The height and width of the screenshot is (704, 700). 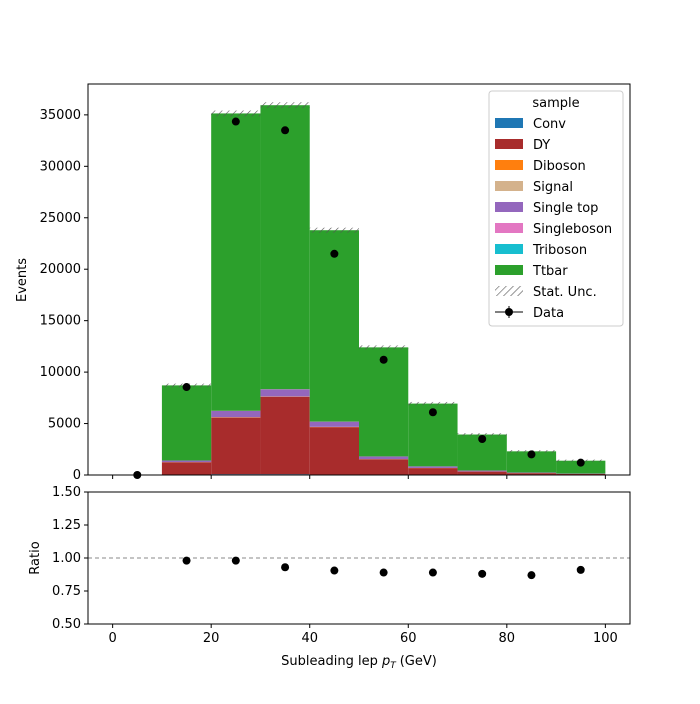 What do you see at coordinates (362, 635) in the screenshot?
I see `ratio-x-ticks: 0 20 40 60 80 100` at bounding box center [362, 635].